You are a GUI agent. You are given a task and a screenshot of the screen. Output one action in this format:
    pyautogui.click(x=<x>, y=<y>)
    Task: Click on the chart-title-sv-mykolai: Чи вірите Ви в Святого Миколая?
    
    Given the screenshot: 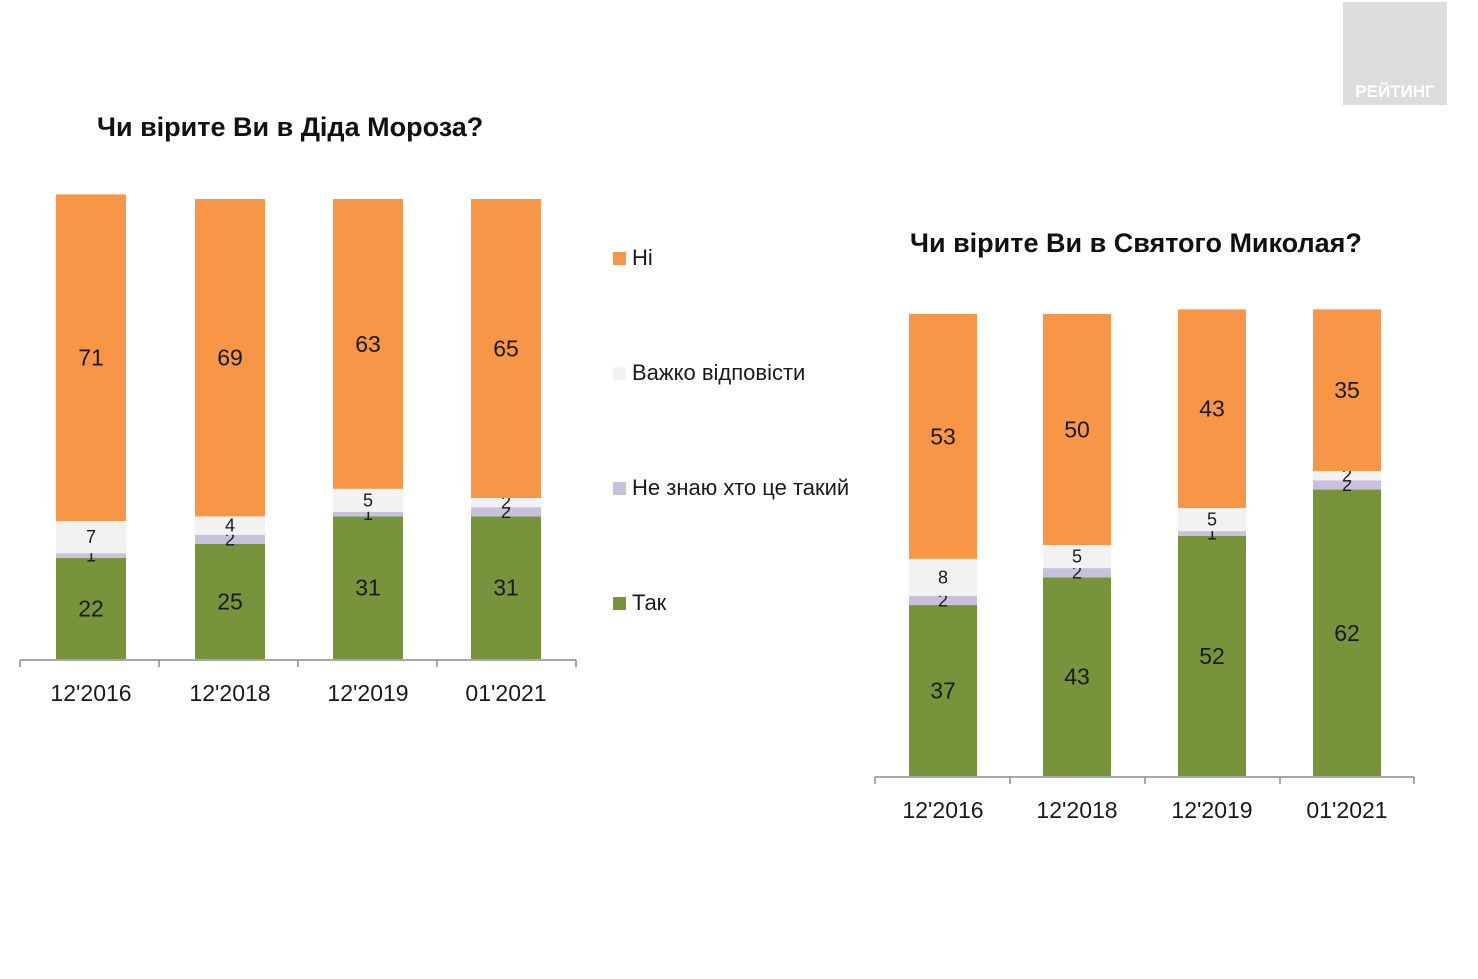 What is the action you would take?
    pyautogui.click(x=1136, y=243)
    